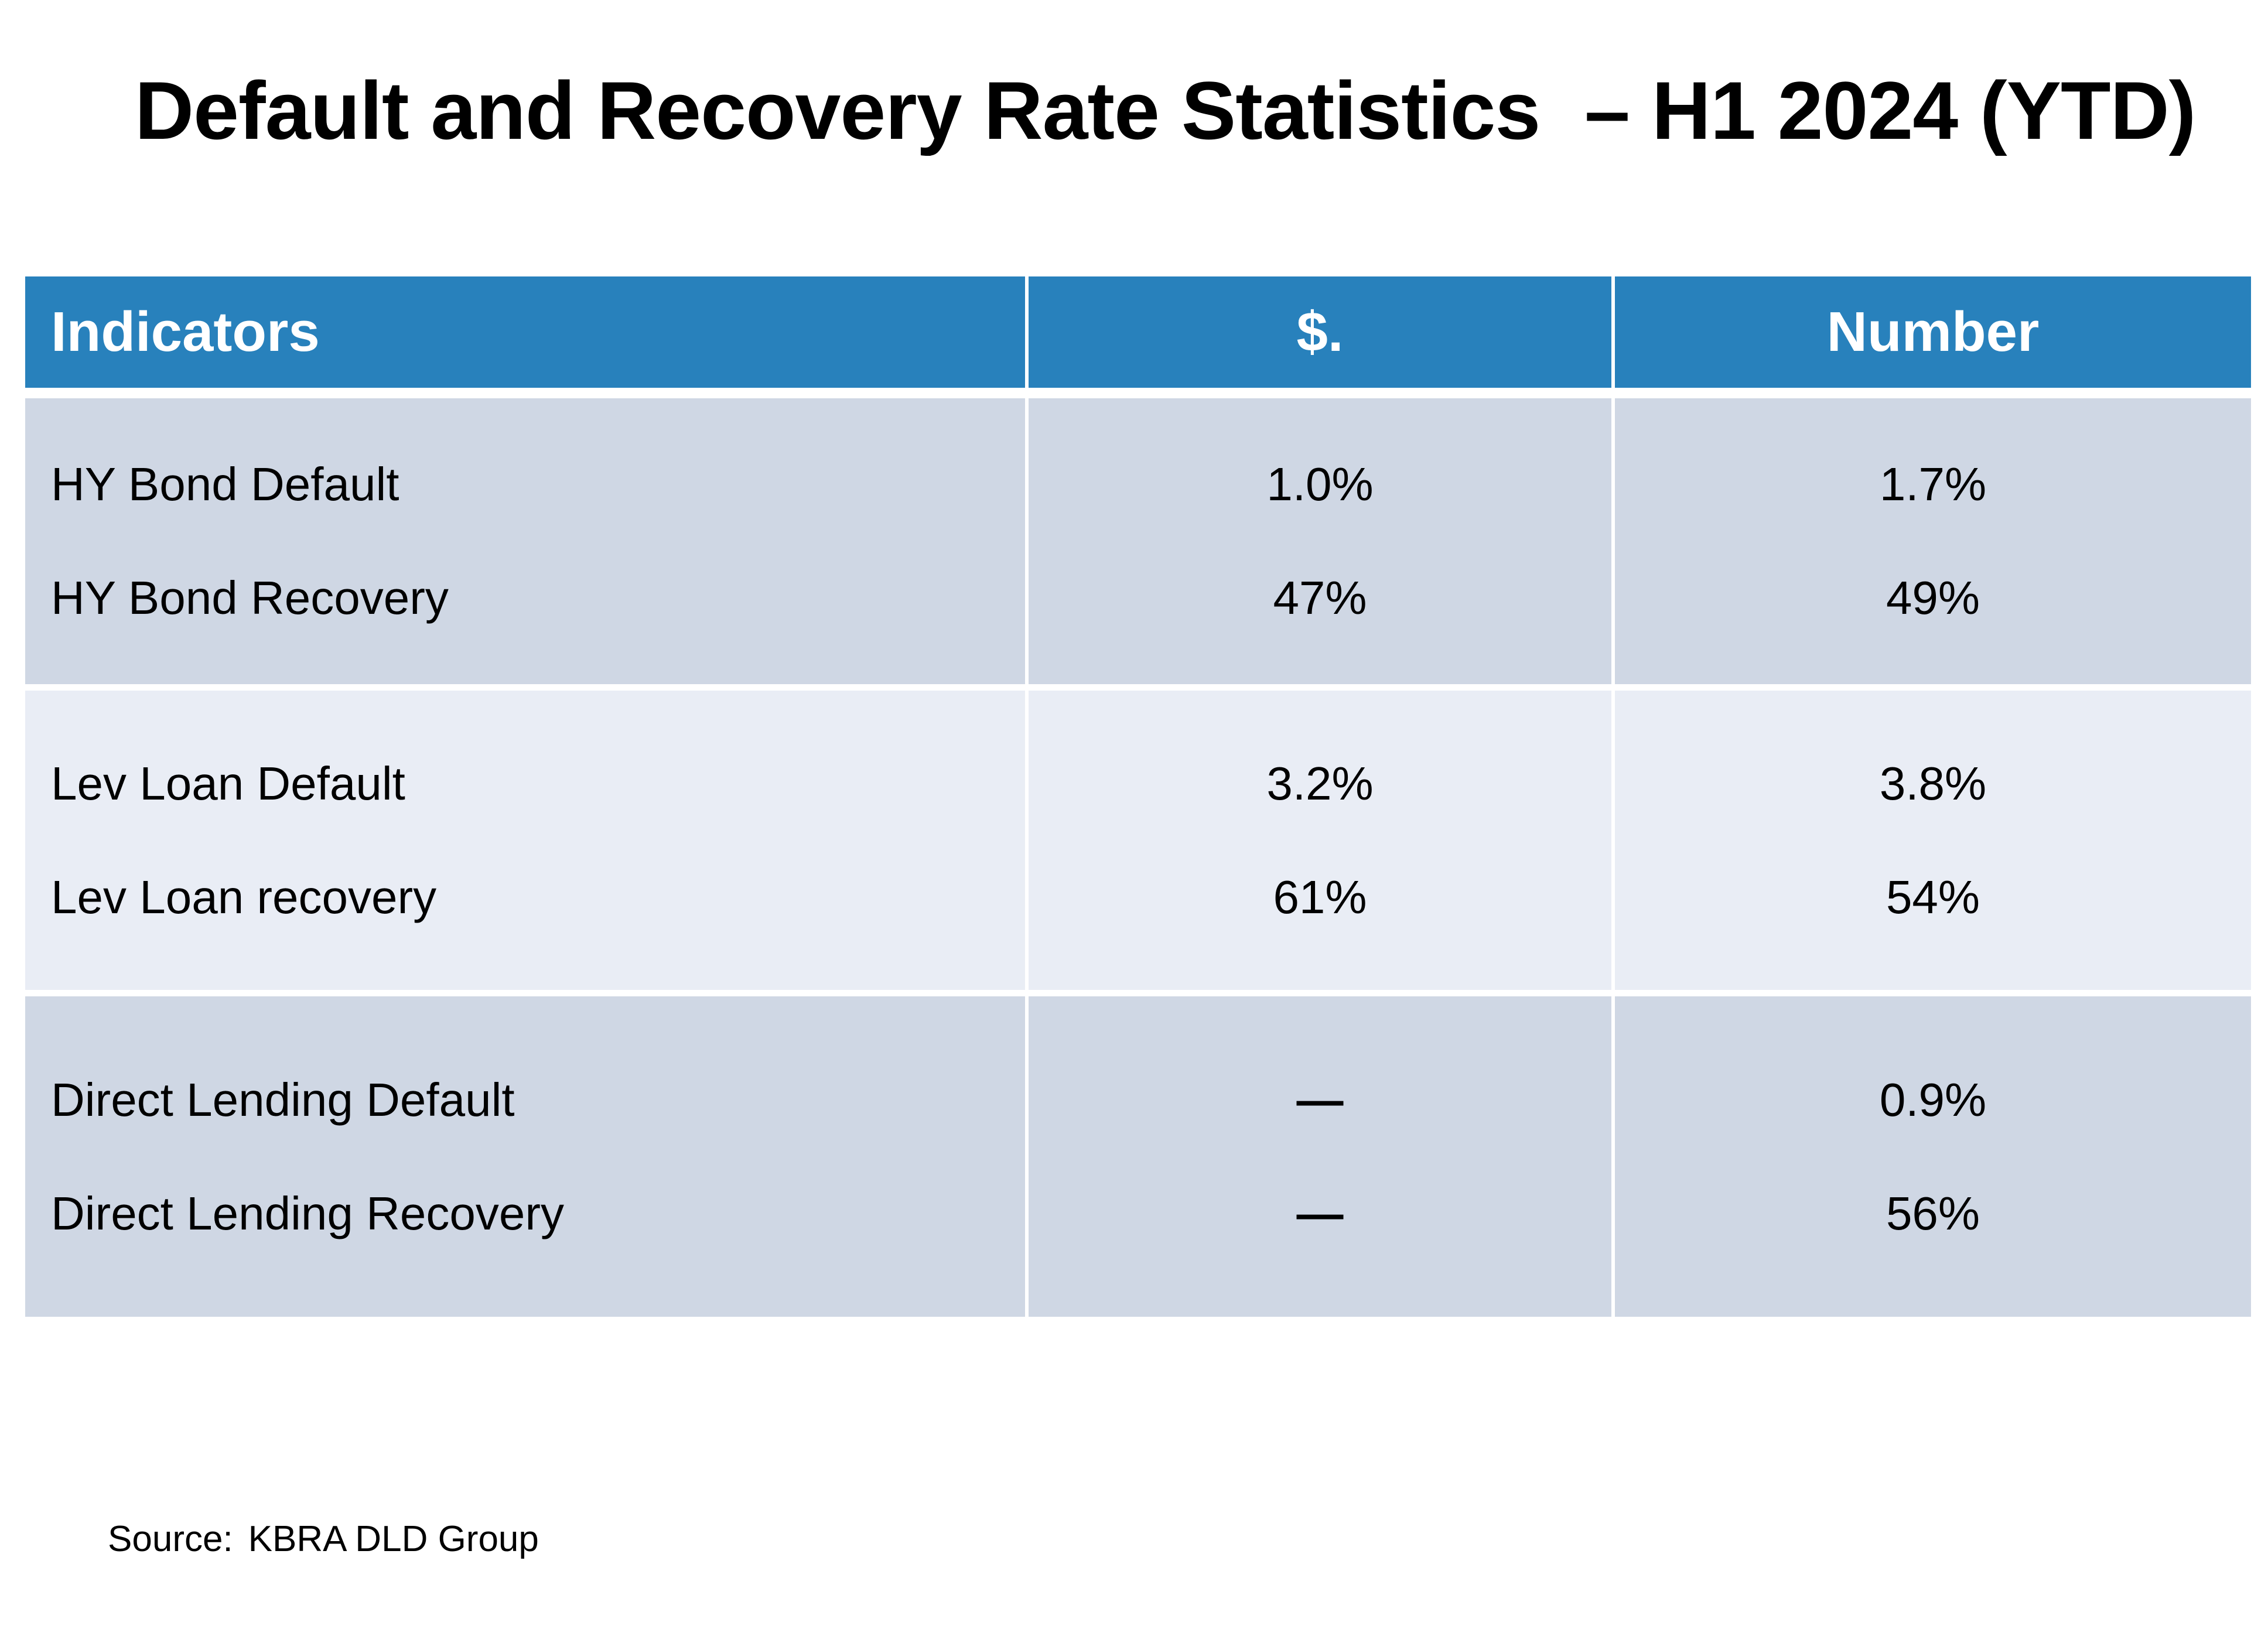 This screenshot has height=1636, width=2268. I want to click on dollar-value: 3.2%, so click(1320, 784).